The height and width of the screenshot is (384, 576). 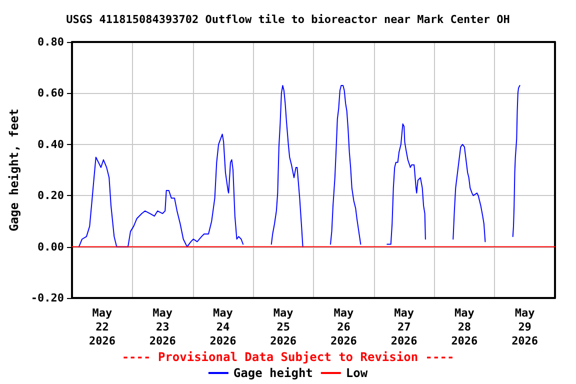 What do you see at coordinates (51, 144) in the screenshot?
I see `y-tick-label: 0.40` at bounding box center [51, 144].